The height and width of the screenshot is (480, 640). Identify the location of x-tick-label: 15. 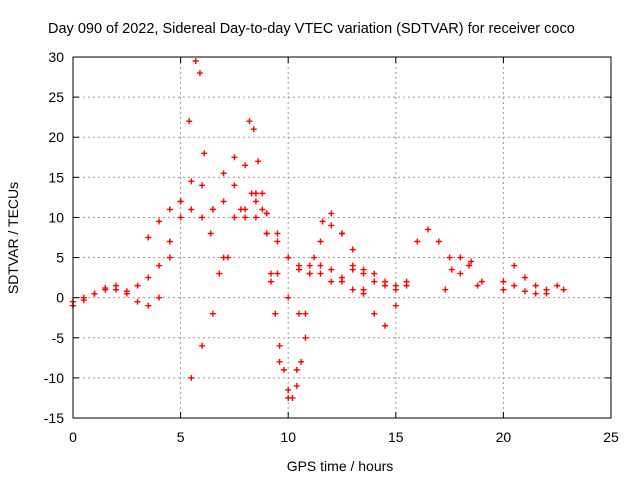
(396, 437).